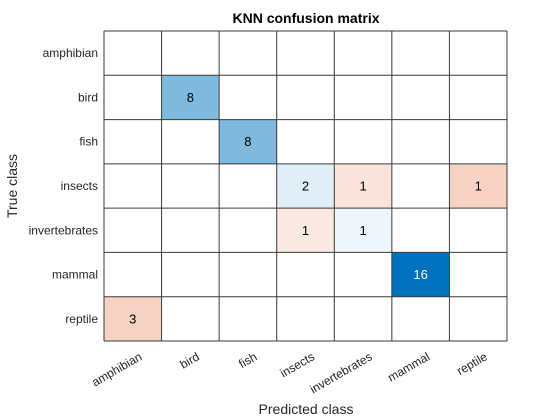 The height and width of the screenshot is (420, 560). Describe the element at coordinates (248, 97) in the screenshot. I see `cell-bird-fish` at that location.